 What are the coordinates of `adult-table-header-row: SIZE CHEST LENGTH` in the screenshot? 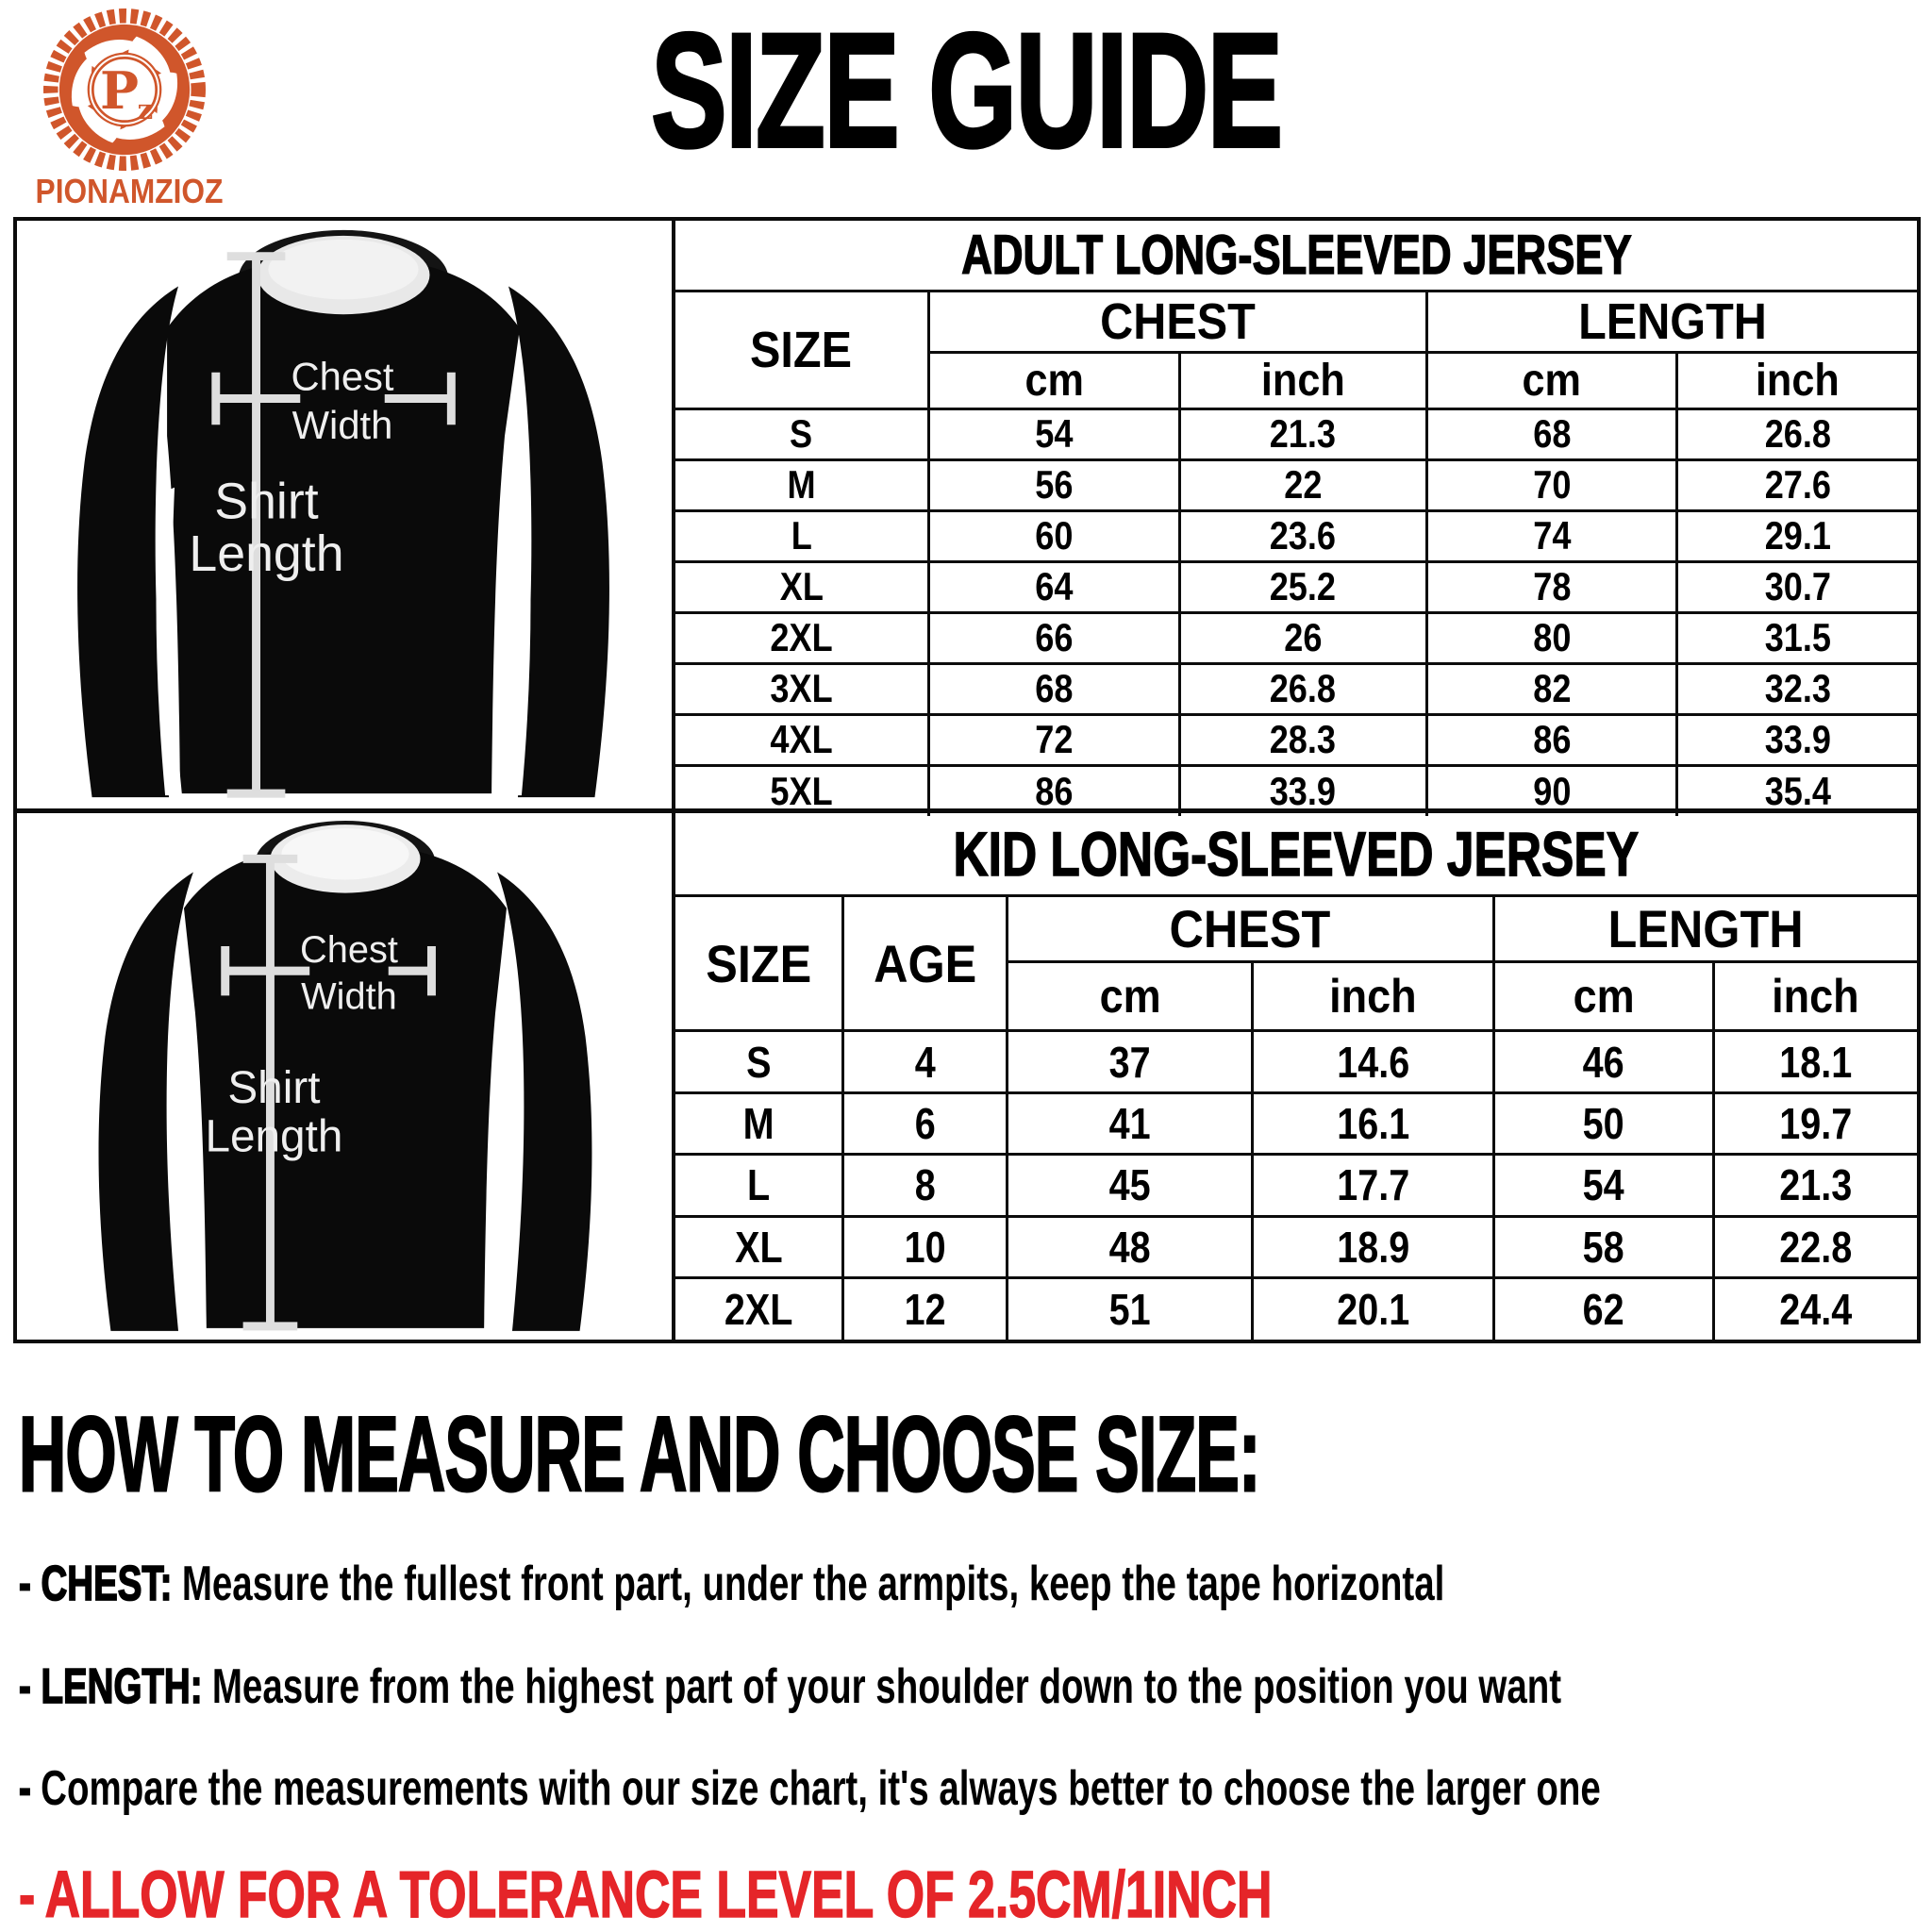 It's located at (1297, 350).